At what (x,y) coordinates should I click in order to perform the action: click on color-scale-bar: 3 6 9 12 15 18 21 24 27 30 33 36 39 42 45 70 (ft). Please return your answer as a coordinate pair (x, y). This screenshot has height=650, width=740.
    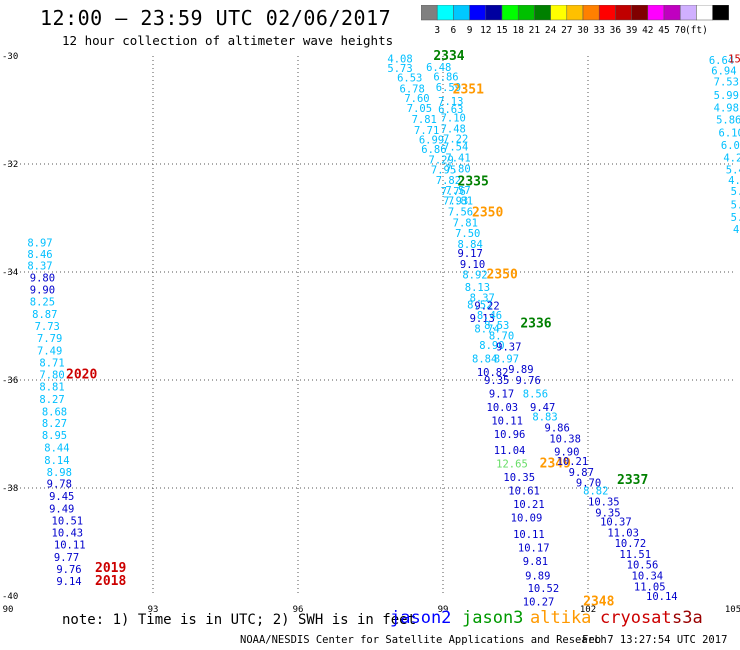
    Looking at the image, I should click on (575, 20).